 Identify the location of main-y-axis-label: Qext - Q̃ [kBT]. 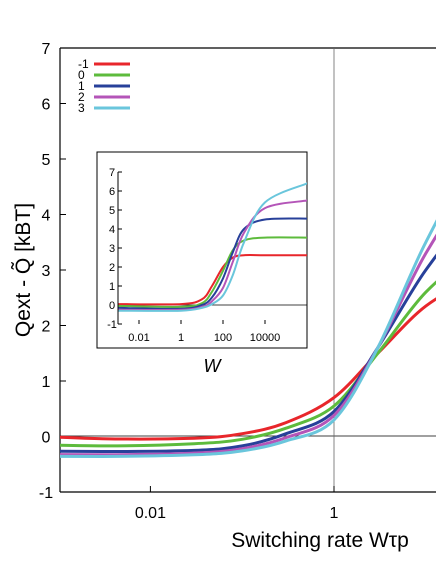
(23, 270).